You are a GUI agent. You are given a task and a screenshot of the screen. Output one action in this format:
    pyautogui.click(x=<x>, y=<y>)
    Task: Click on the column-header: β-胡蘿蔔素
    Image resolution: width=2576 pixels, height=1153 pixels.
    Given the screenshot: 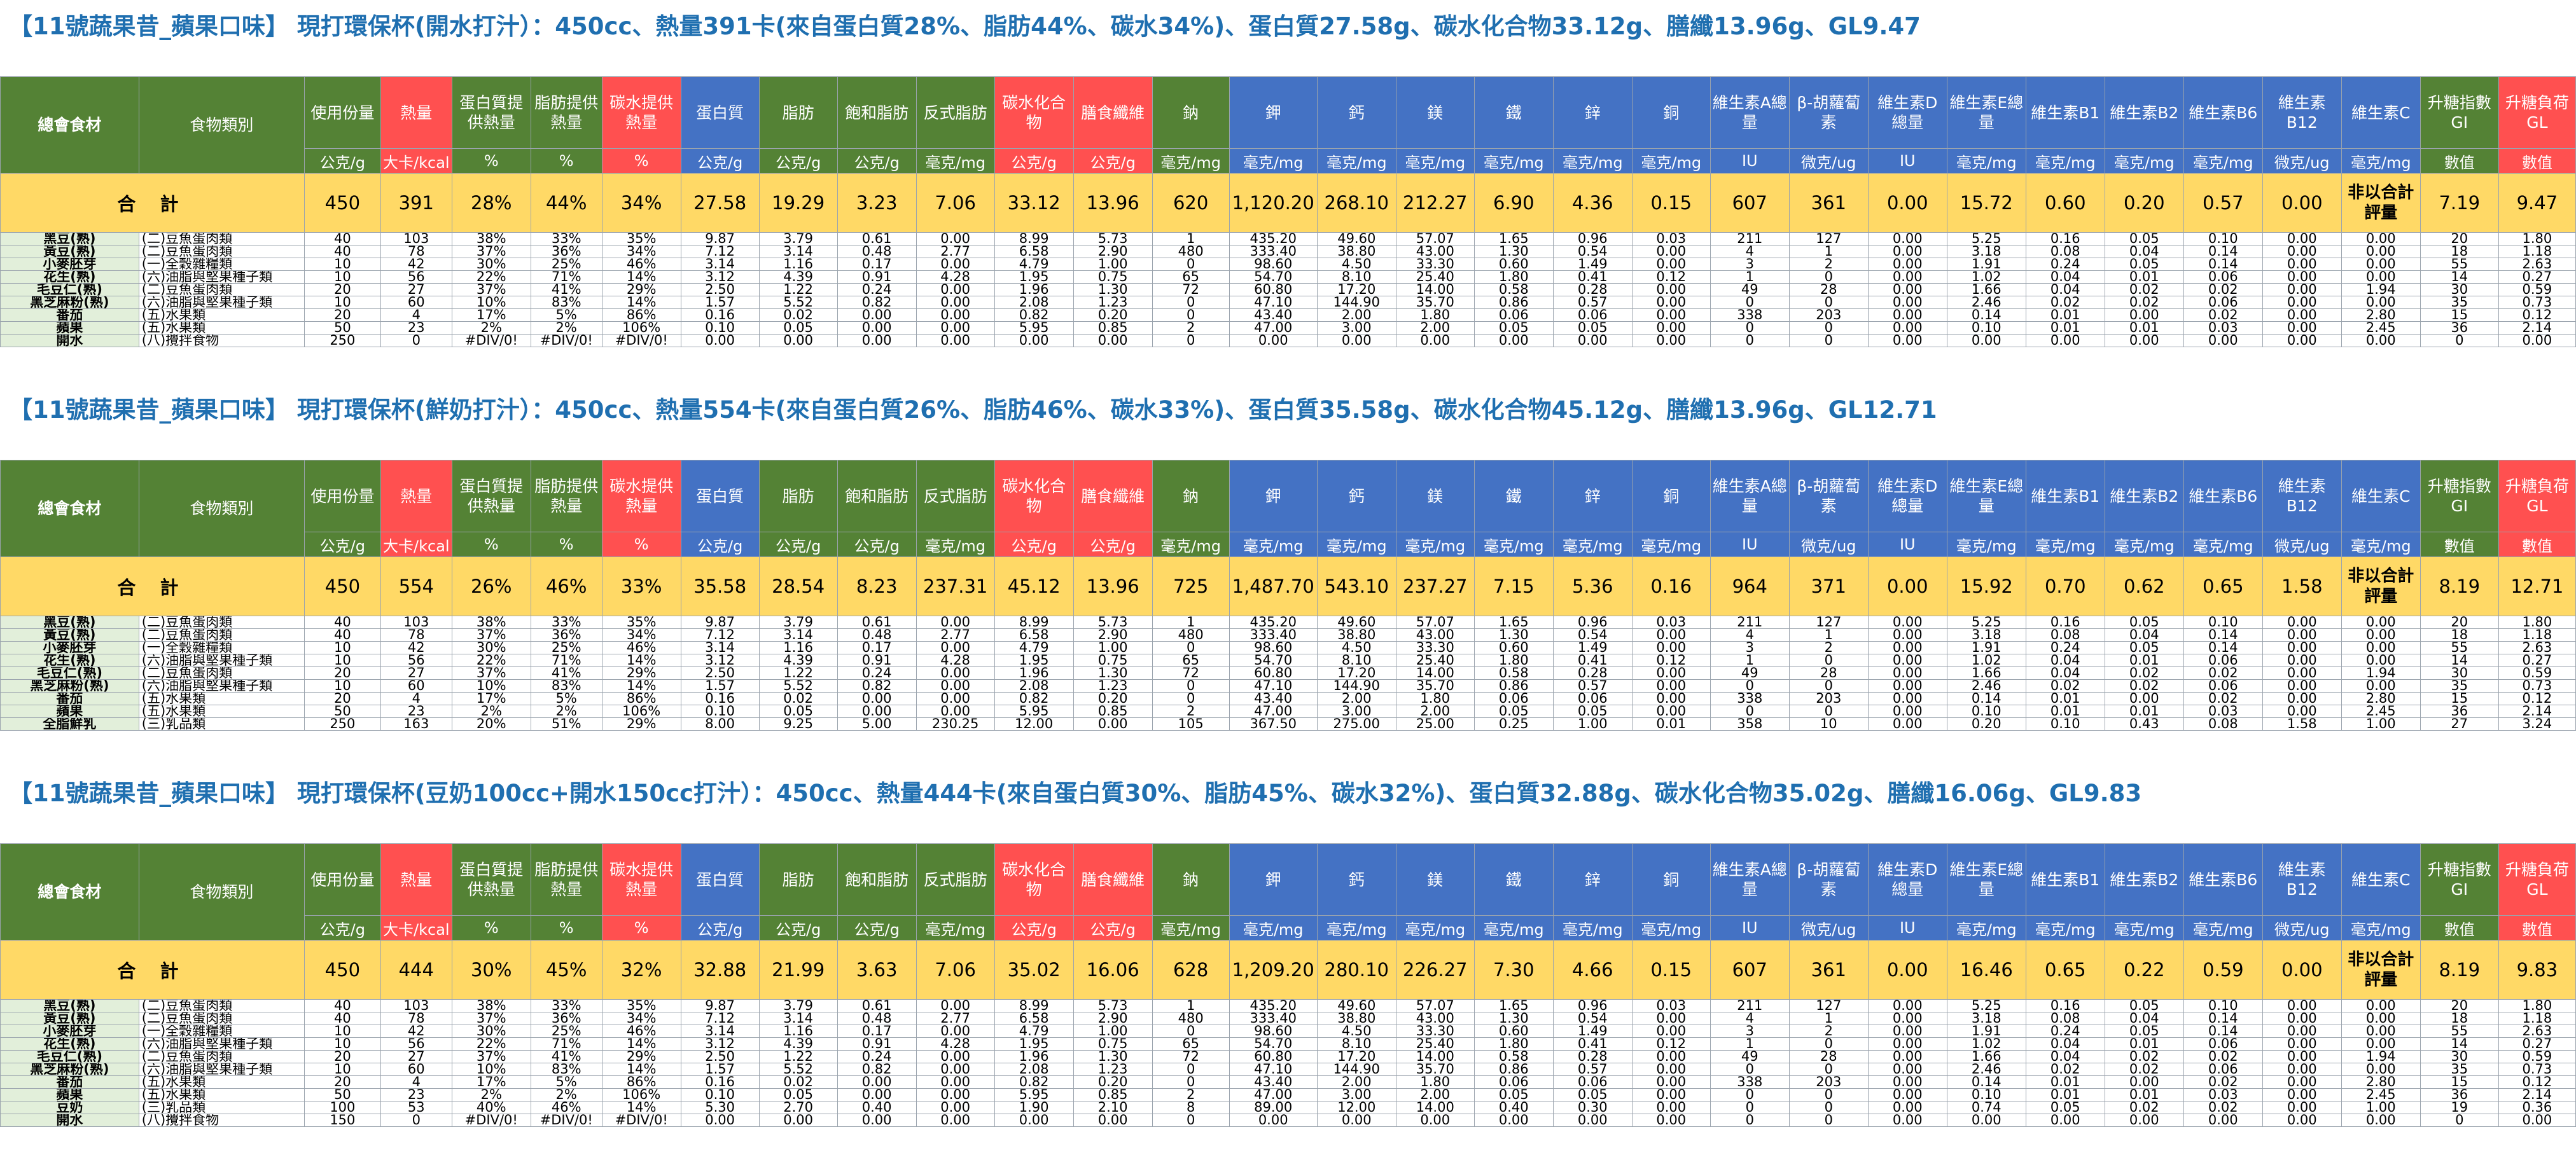 What is the action you would take?
    pyautogui.click(x=1828, y=112)
    